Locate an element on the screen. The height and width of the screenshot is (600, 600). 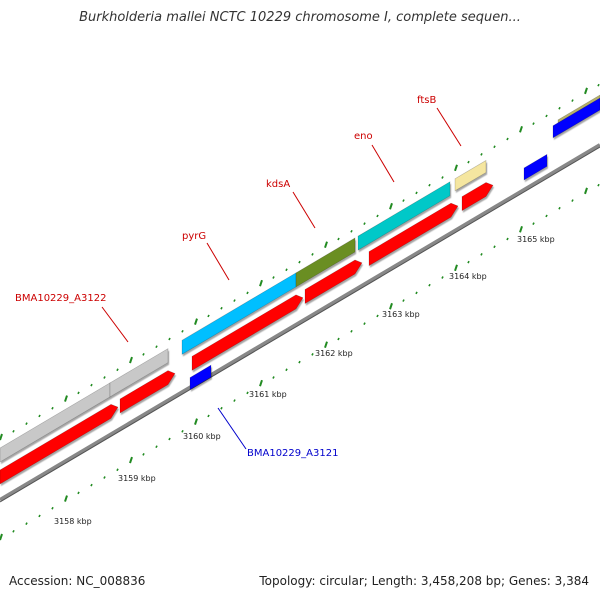
feature-kdsa is located at coordinates (325, 262).